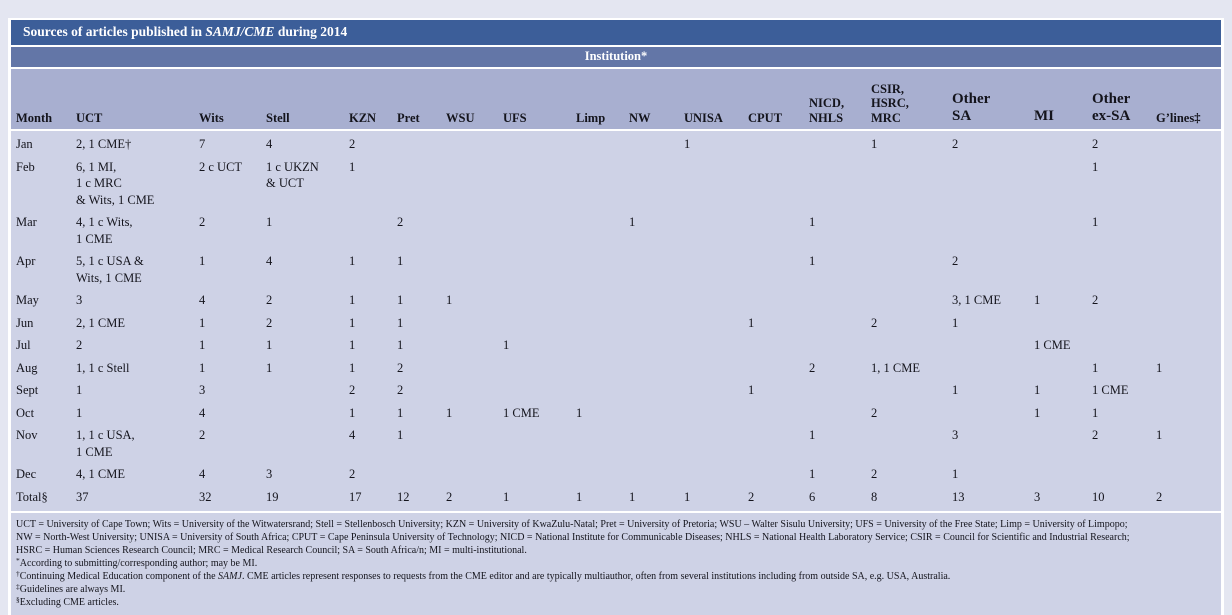 The width and height of the screenshot is (1232, 615). What do you see at coordinates (1111, 107) in the screenshot?
I see `column-header: Other ex-SA` at bounding box center [1111, 107].